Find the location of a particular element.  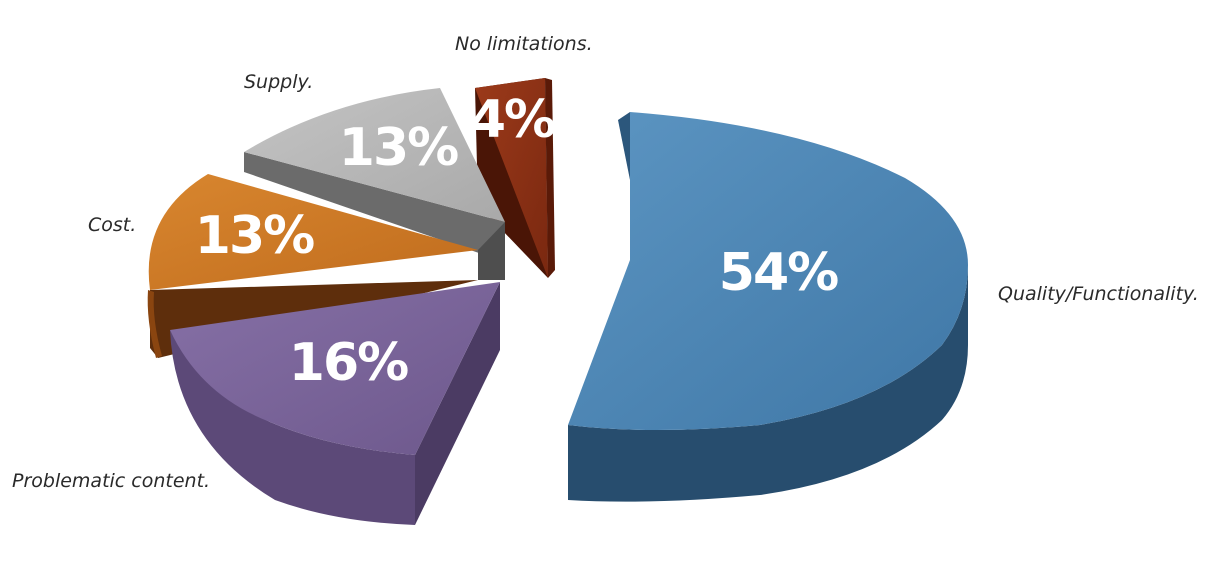

slice-supply-face is located at coordinates (374, 155).